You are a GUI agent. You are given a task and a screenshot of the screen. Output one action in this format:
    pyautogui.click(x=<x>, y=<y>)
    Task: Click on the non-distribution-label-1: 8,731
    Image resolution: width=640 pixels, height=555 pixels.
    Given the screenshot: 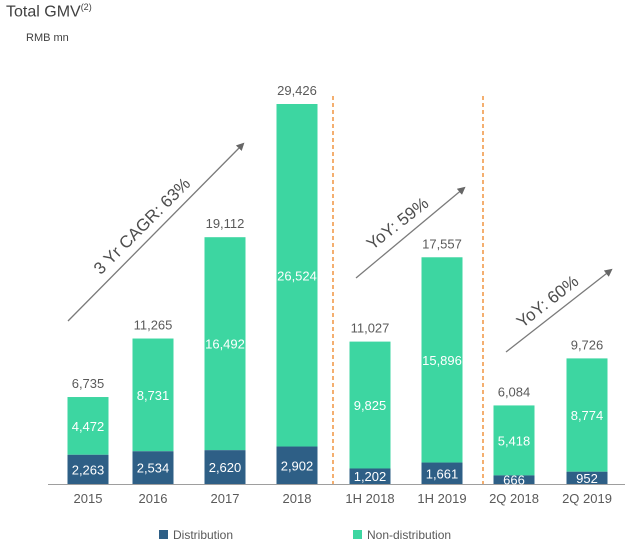 What is the action you would take?
    pyautogui.click(x=153, y=395)
    